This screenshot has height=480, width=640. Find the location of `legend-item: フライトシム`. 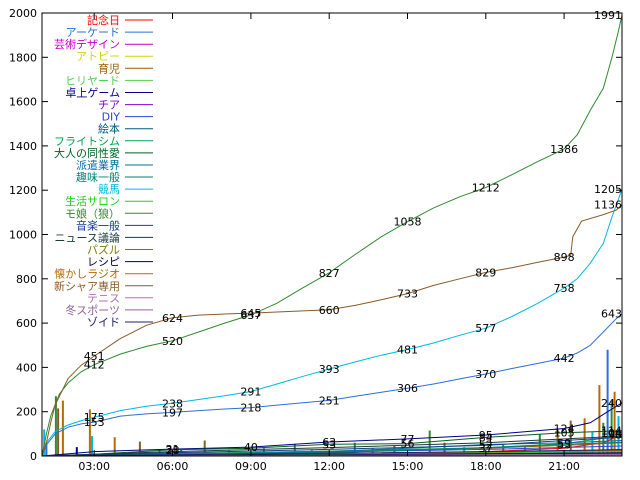

legend-item: フライトシム is located at coordinates (103, 141).